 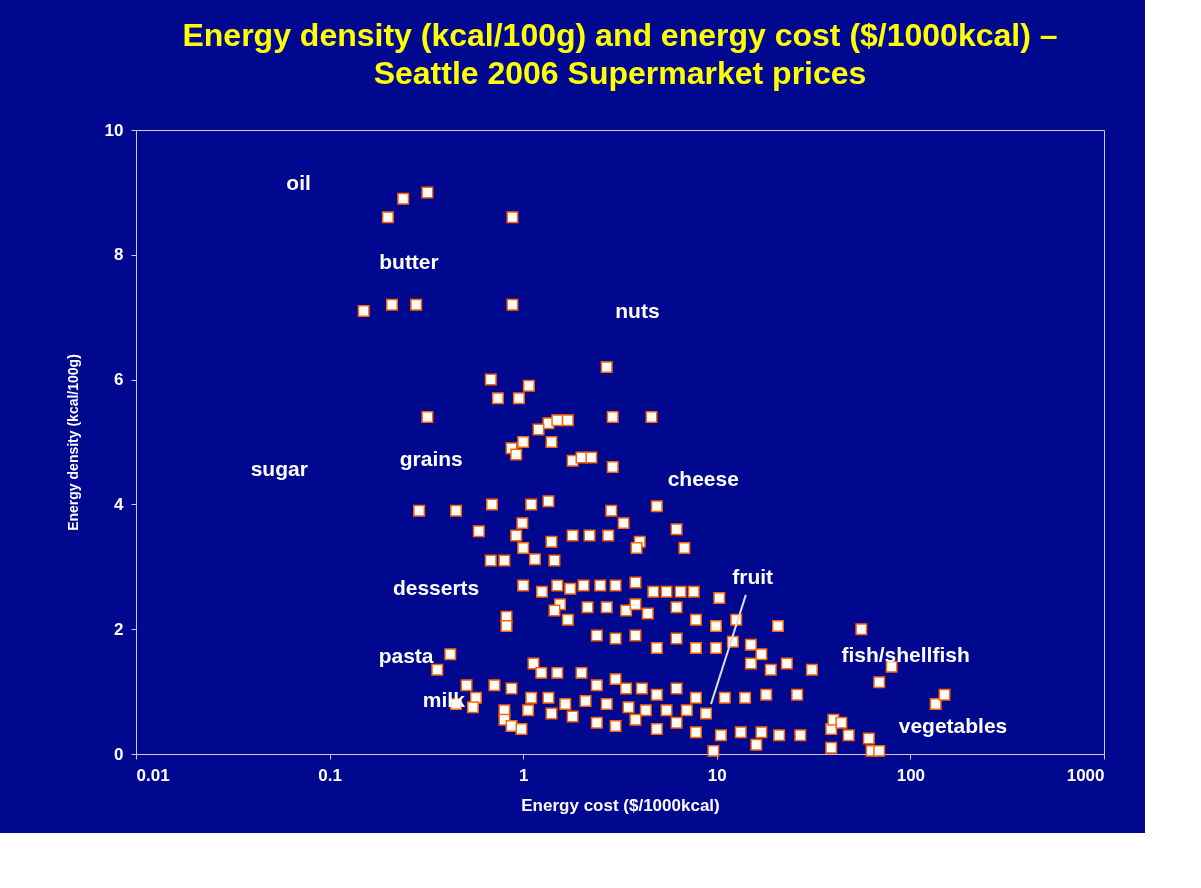 What do you see at coordinates (119, 629) in the screenshot?
I see `y-tick-label: 2` at bounding box center [119, 629].